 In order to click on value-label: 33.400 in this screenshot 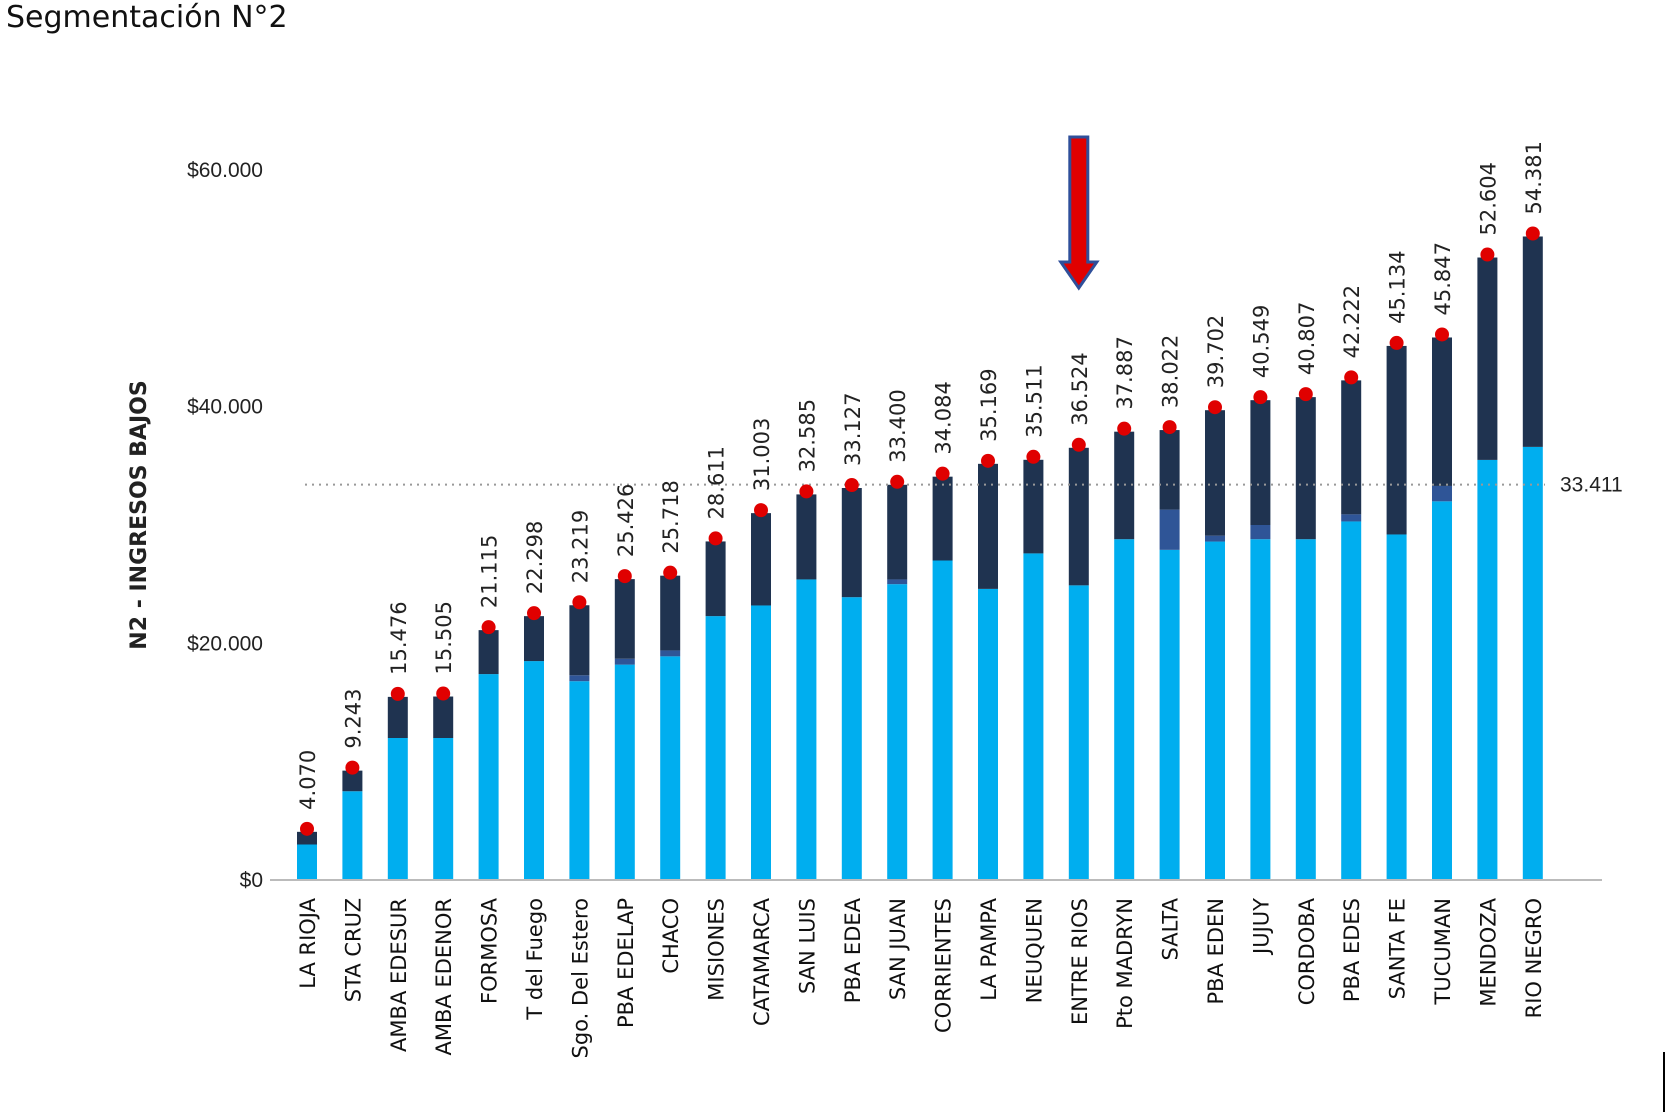, I will do `click(898, 425)`.